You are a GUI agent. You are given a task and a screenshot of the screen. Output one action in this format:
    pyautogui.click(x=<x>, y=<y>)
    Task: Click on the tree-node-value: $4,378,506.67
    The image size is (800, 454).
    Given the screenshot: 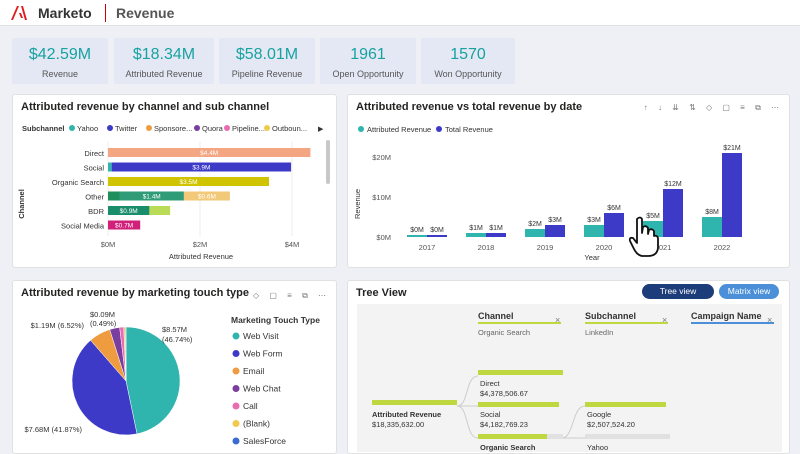 What is the action you would take?
    pyautogui.click(x=504, y=393)
    